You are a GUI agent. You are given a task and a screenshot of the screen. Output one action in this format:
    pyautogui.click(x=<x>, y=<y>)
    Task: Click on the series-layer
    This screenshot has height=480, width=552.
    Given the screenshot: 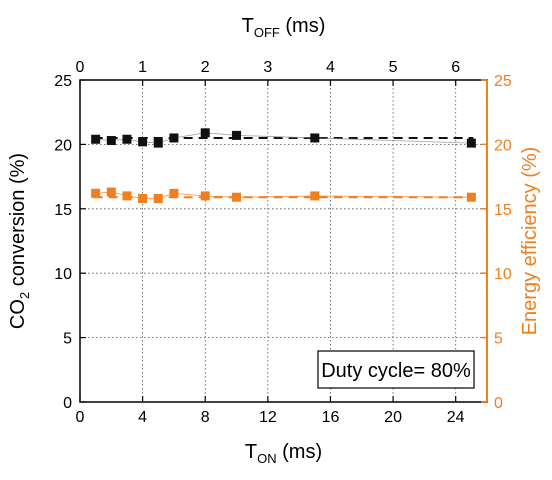 What is the action you would take?
    pyautogui.click(x=283, y=165)
    